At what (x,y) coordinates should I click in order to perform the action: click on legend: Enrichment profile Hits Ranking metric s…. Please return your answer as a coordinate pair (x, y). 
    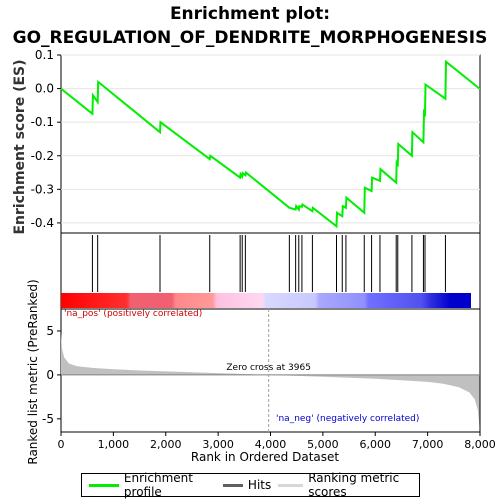
    Looking at the image, I should click on (250, 485).